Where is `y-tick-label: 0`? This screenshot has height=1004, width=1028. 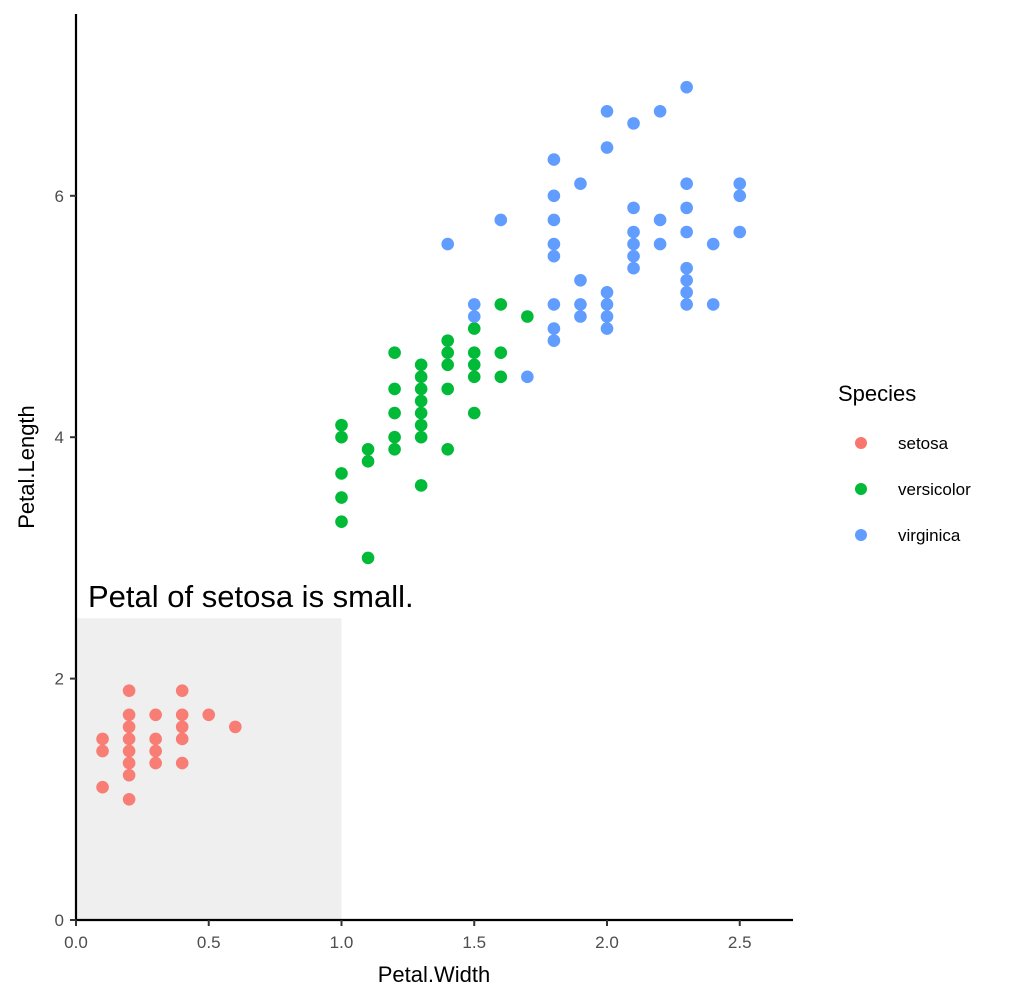 y-tick-label: 0 is located at coordinates (59, 920).